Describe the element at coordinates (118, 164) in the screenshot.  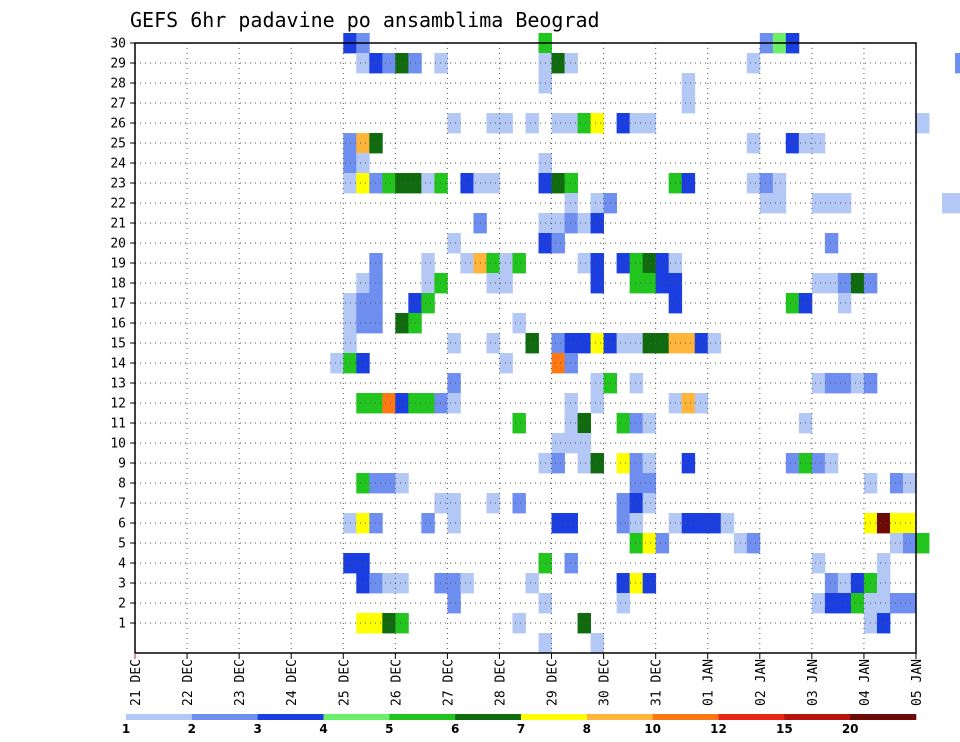
I see `y-tick-label: 24` at that location.